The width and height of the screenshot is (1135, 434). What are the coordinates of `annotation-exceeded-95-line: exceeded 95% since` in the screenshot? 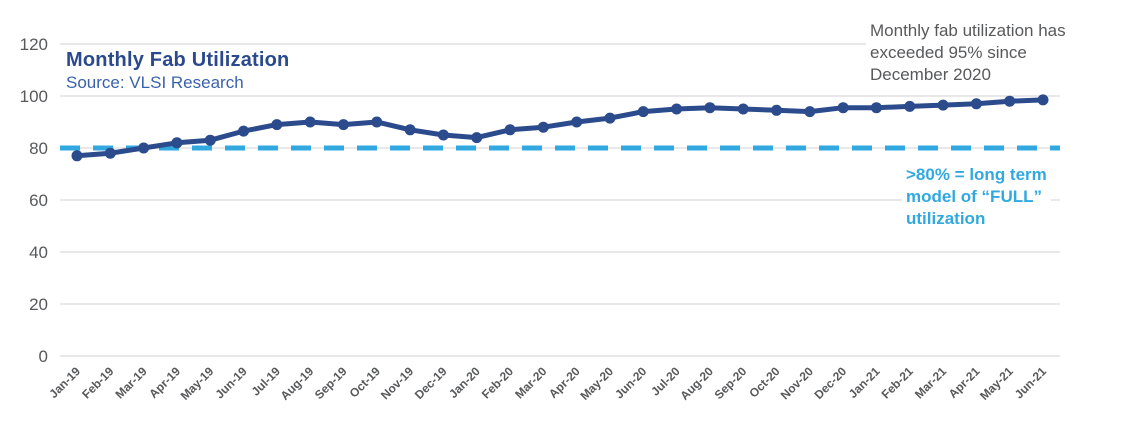 It's located at (948, 52).